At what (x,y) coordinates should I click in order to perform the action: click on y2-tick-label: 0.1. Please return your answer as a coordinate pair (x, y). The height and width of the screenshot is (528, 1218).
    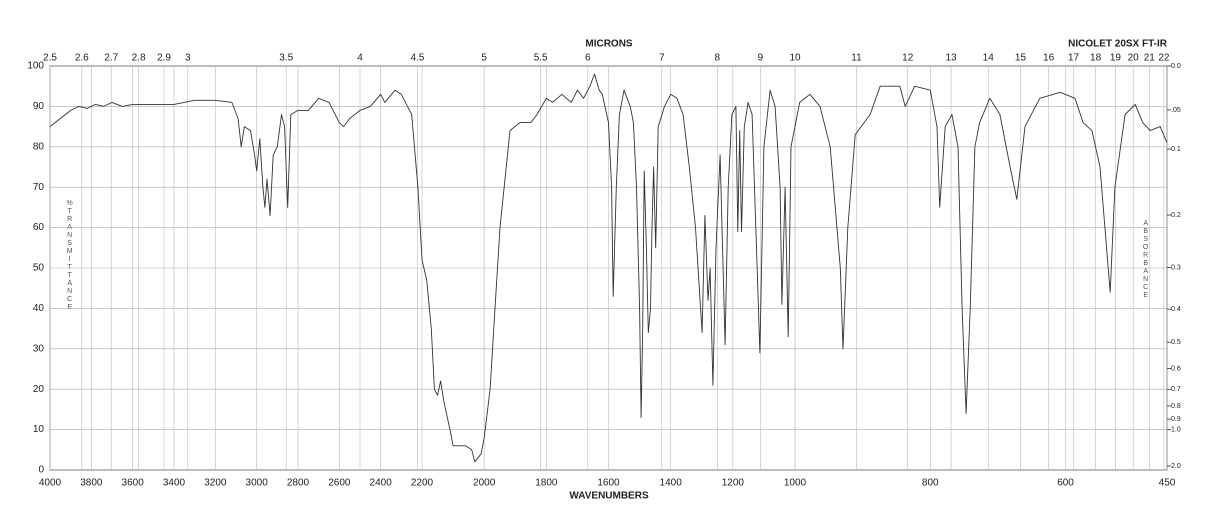
    Looking at the image, I should click on (1176, 149).